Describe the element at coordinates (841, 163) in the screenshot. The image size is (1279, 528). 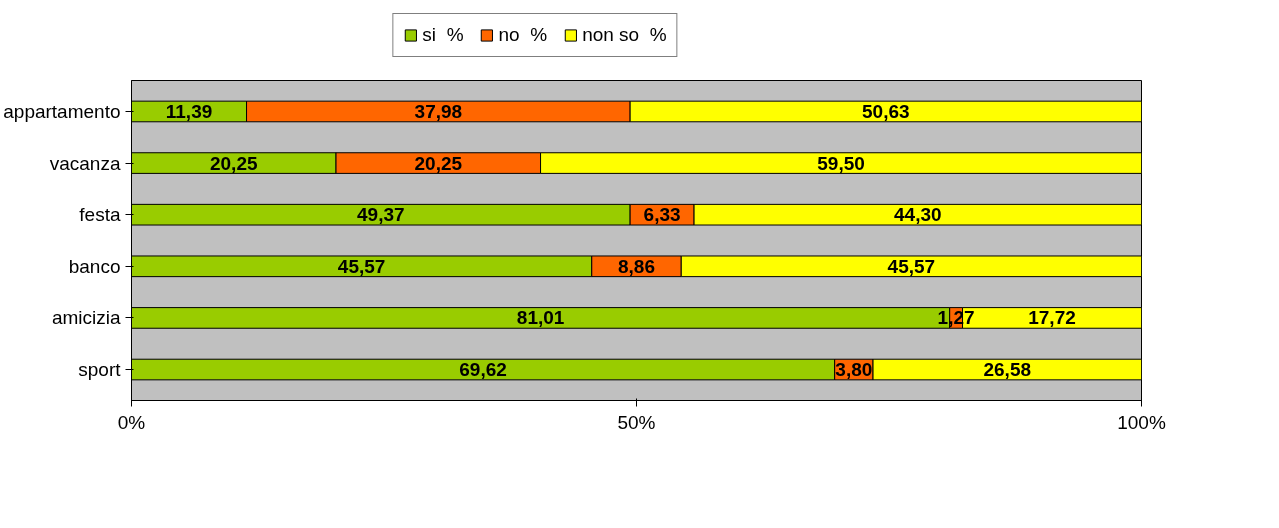
I see `data-label: 59,50` at that location.